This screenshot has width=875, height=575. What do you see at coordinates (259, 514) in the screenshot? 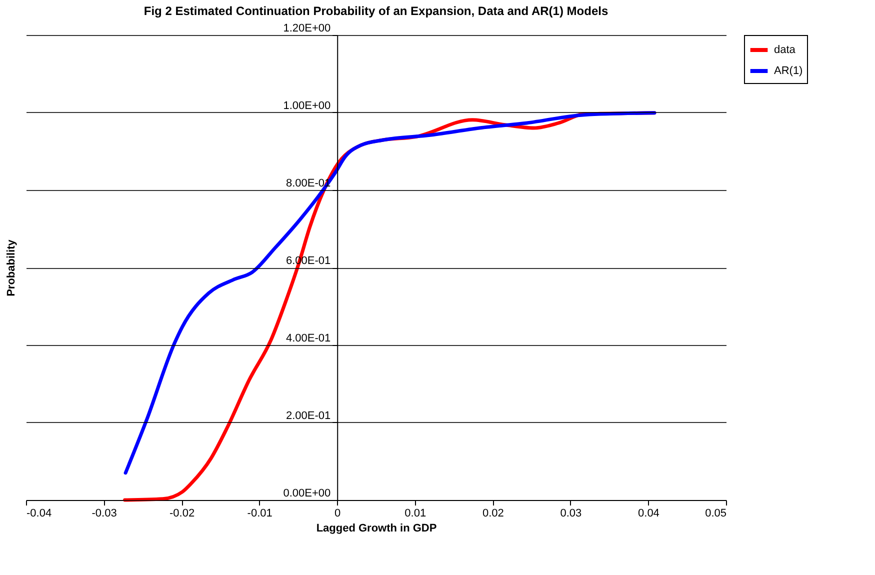
I see `x-tick-label: -0.01` at bounding box center [259, 514].